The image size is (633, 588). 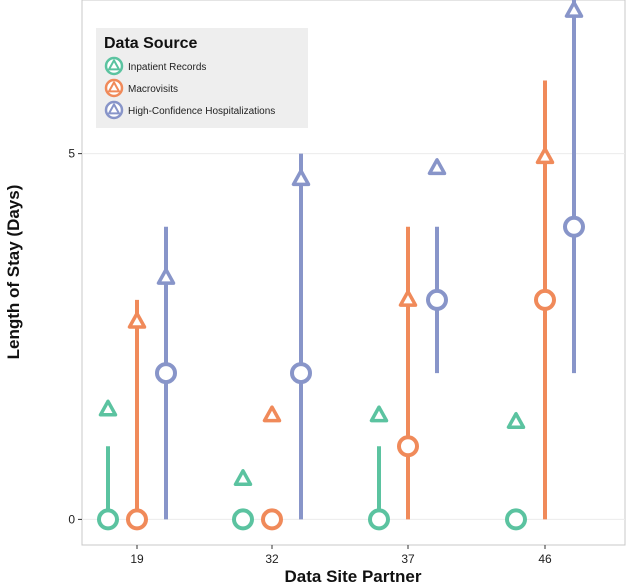 What do you see at coordinates (150, 43) in the screenshot?
I see `legend-title: Data Source` at bounding box center [150, 43].